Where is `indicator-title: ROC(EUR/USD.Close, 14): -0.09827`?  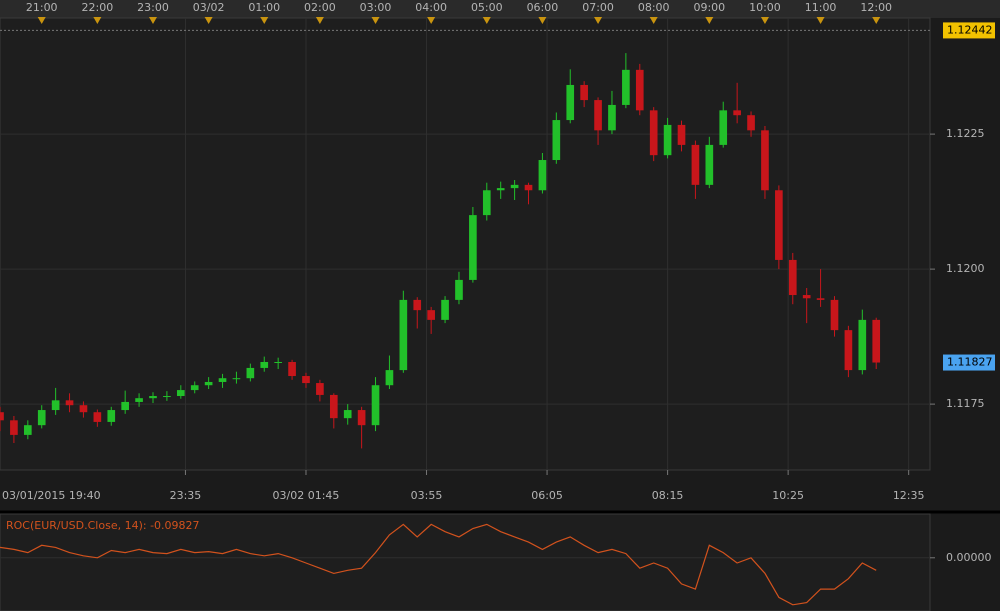 indicator-title: ROC(EUR/USD.Close, 14): -0.09827 is located at coordinates (103, 525).